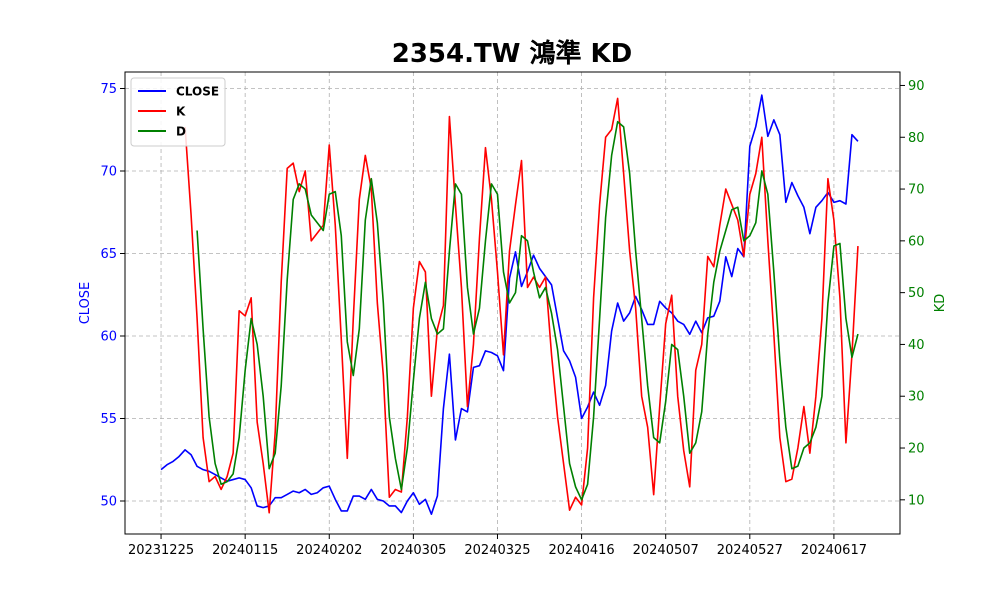 The image size is (1000, 600). What do you see at coordinates (108, 89) in the screenshot?
I see `y-left-tick-label: 75` at bounding box center [108, 89].